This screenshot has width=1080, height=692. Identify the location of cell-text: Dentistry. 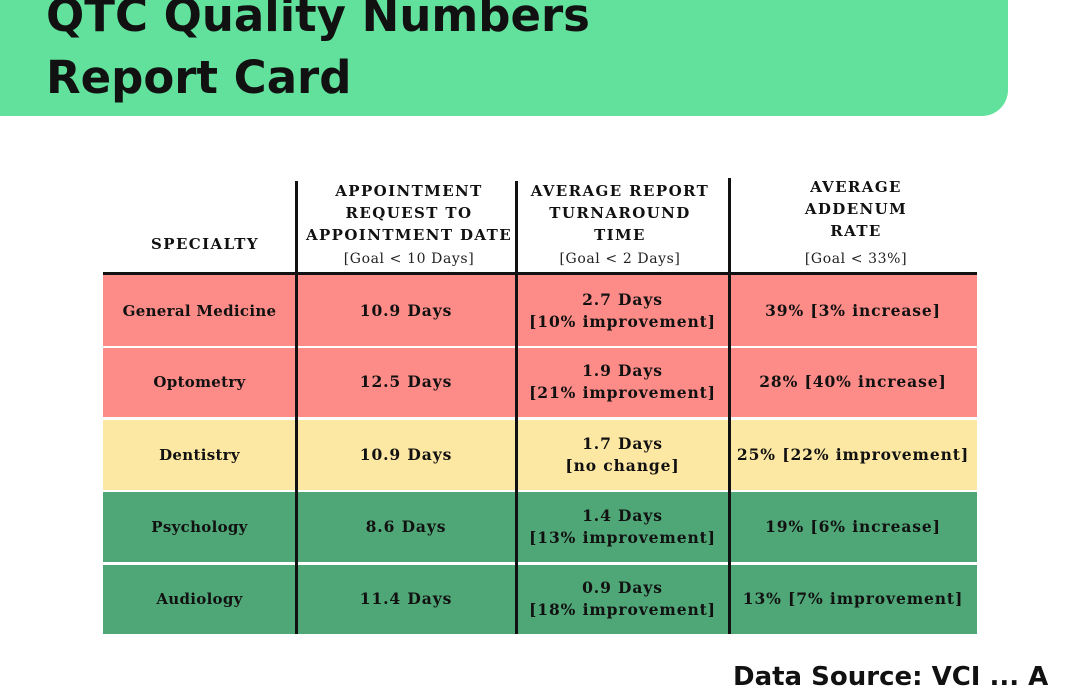
(199, 454).